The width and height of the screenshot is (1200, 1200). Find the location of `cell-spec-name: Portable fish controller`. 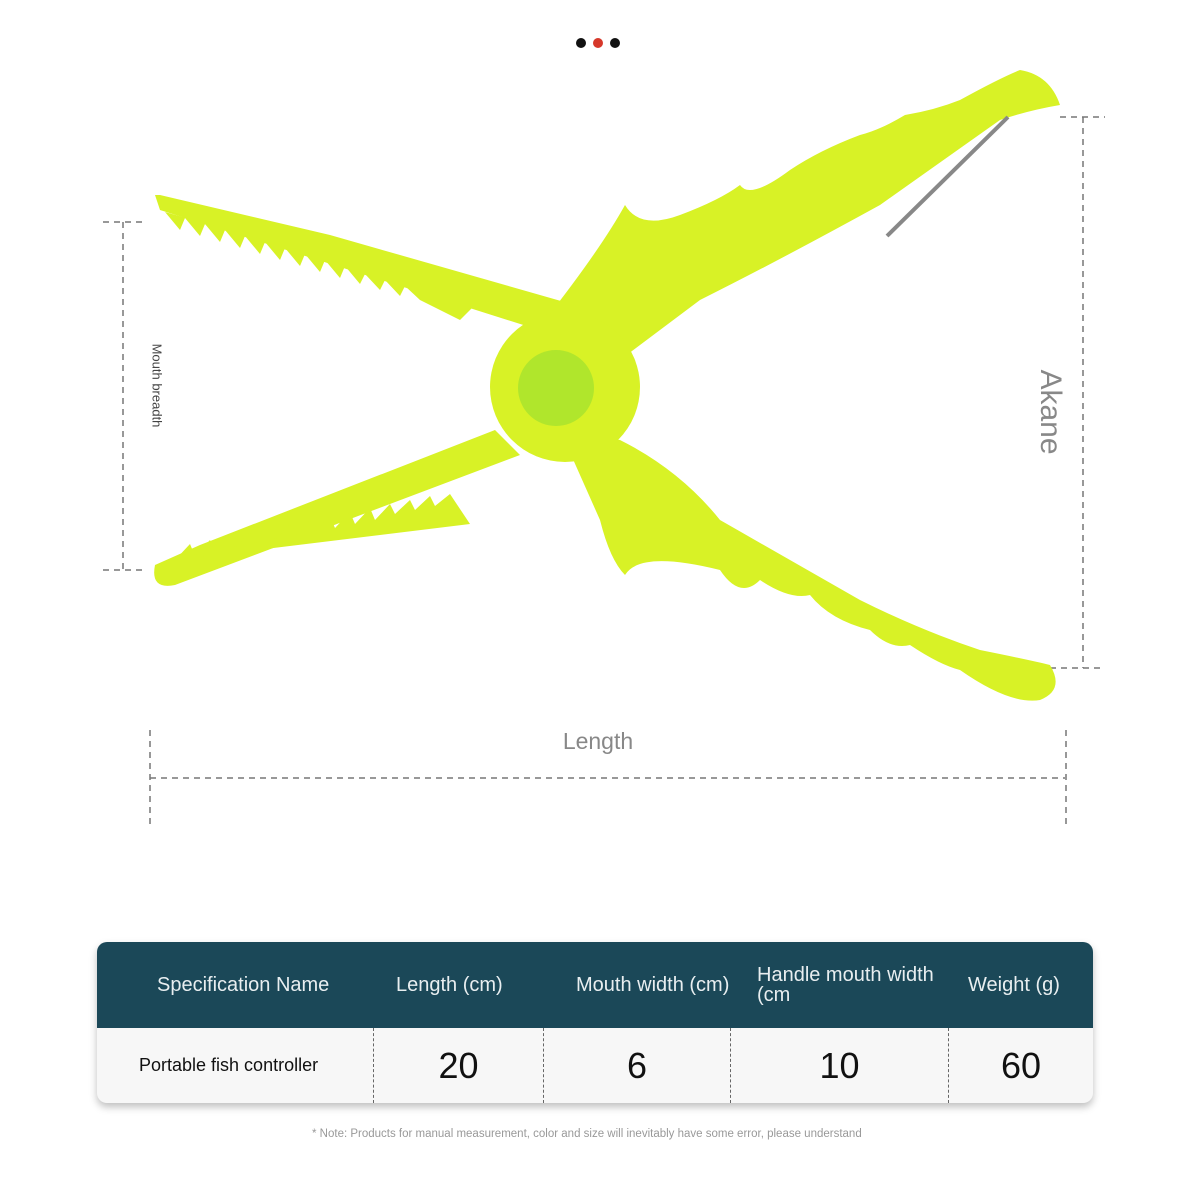

cell-spec-name: Portable fish controller is located at coordinates (229, 1065).